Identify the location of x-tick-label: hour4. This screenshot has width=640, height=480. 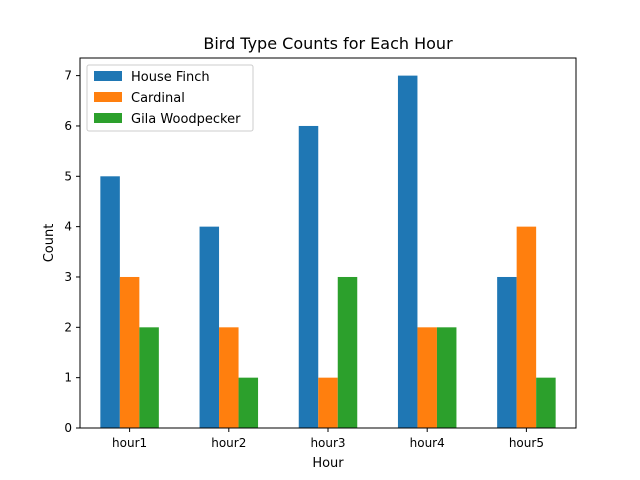
(427, 443).